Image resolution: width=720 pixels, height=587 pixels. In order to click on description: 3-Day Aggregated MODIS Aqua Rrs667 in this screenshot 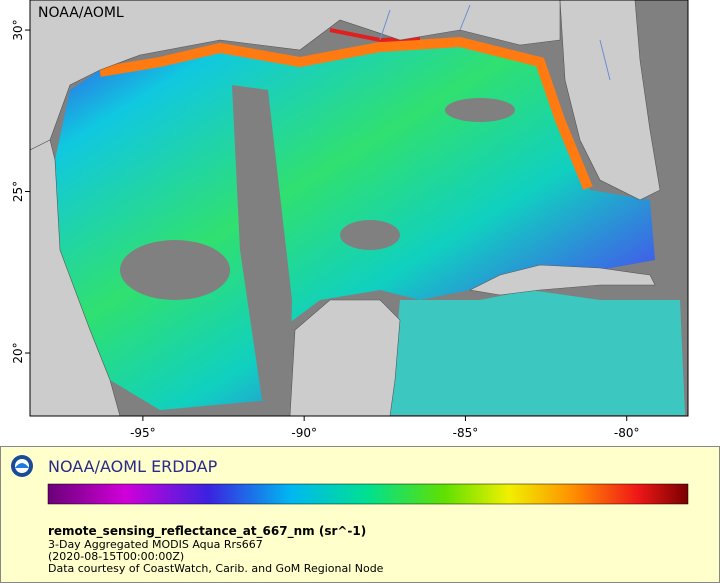, I will do `click(155, 544)`.